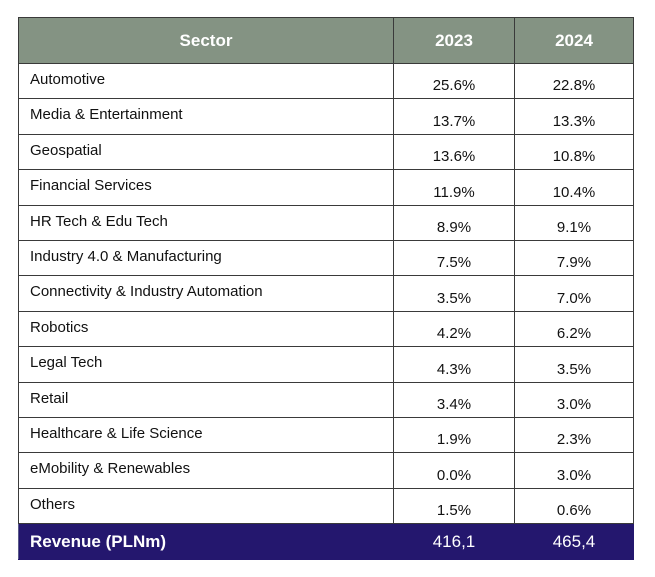  Describe the element at coordinates (574, 364) in the screenshot. I see `value-2024-cell: 3.5%` at that location.